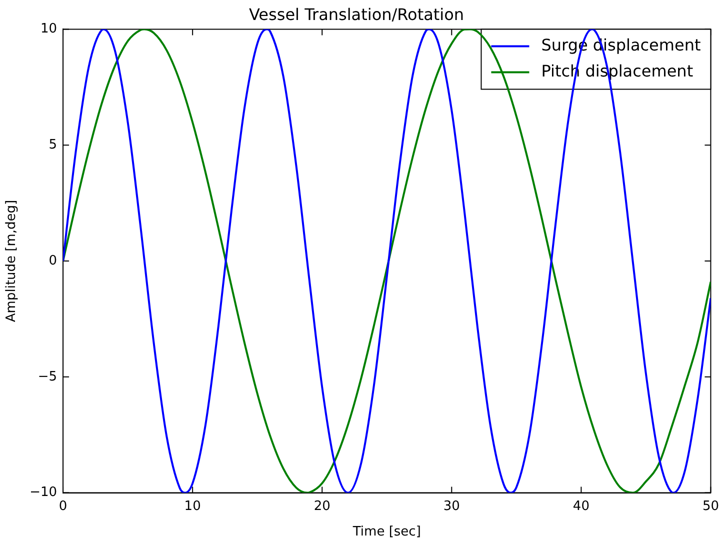  I want to click on y-tick-label: 10, so click(49, 29).